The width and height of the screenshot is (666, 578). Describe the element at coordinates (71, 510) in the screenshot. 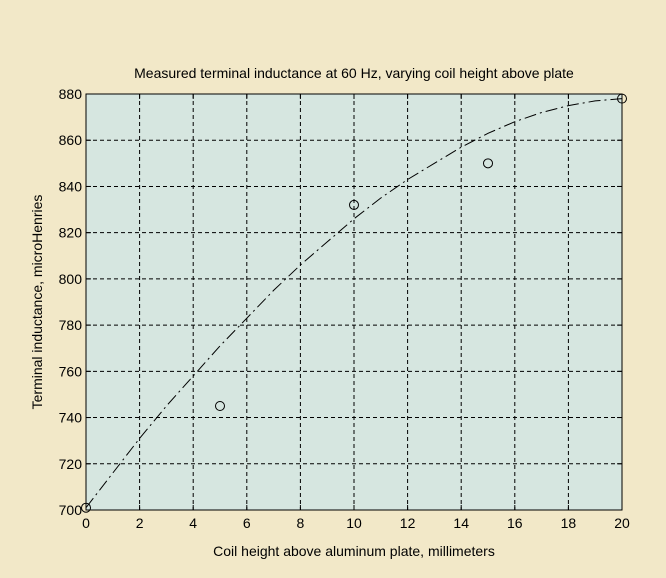

I see `y-tick-label: 700` at that location.